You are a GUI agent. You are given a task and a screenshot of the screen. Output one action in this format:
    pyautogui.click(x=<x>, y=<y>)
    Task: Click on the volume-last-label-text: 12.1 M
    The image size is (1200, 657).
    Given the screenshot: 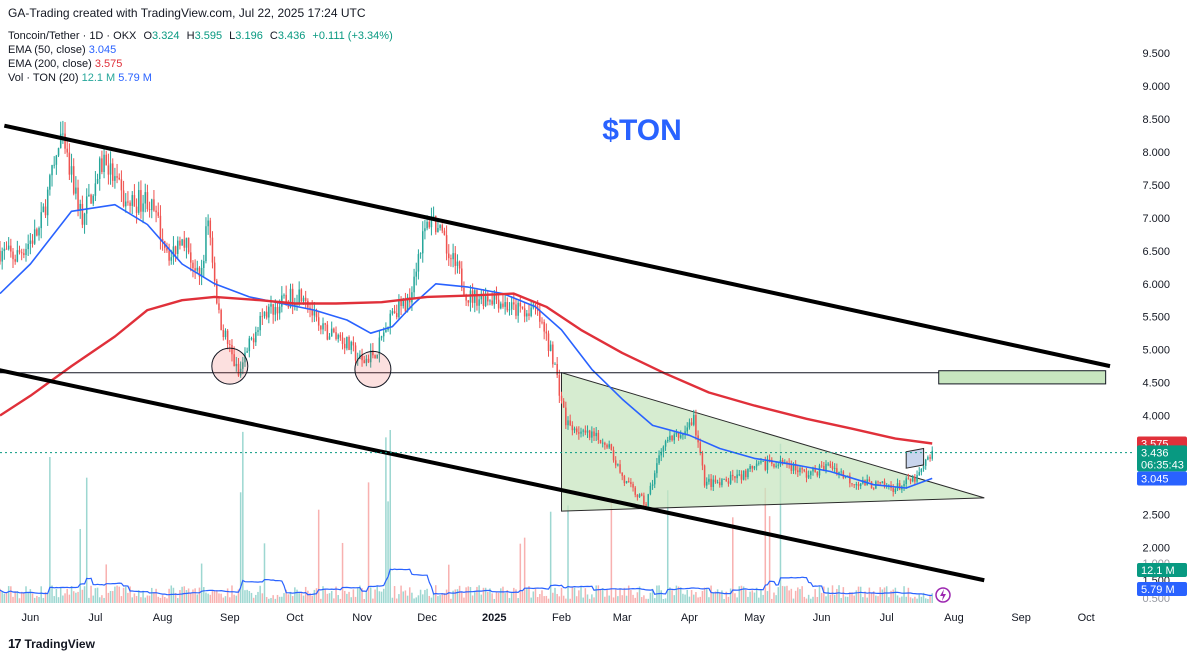 What is the action you would take?
    pyautogui.click(x=1158, y=571)
    